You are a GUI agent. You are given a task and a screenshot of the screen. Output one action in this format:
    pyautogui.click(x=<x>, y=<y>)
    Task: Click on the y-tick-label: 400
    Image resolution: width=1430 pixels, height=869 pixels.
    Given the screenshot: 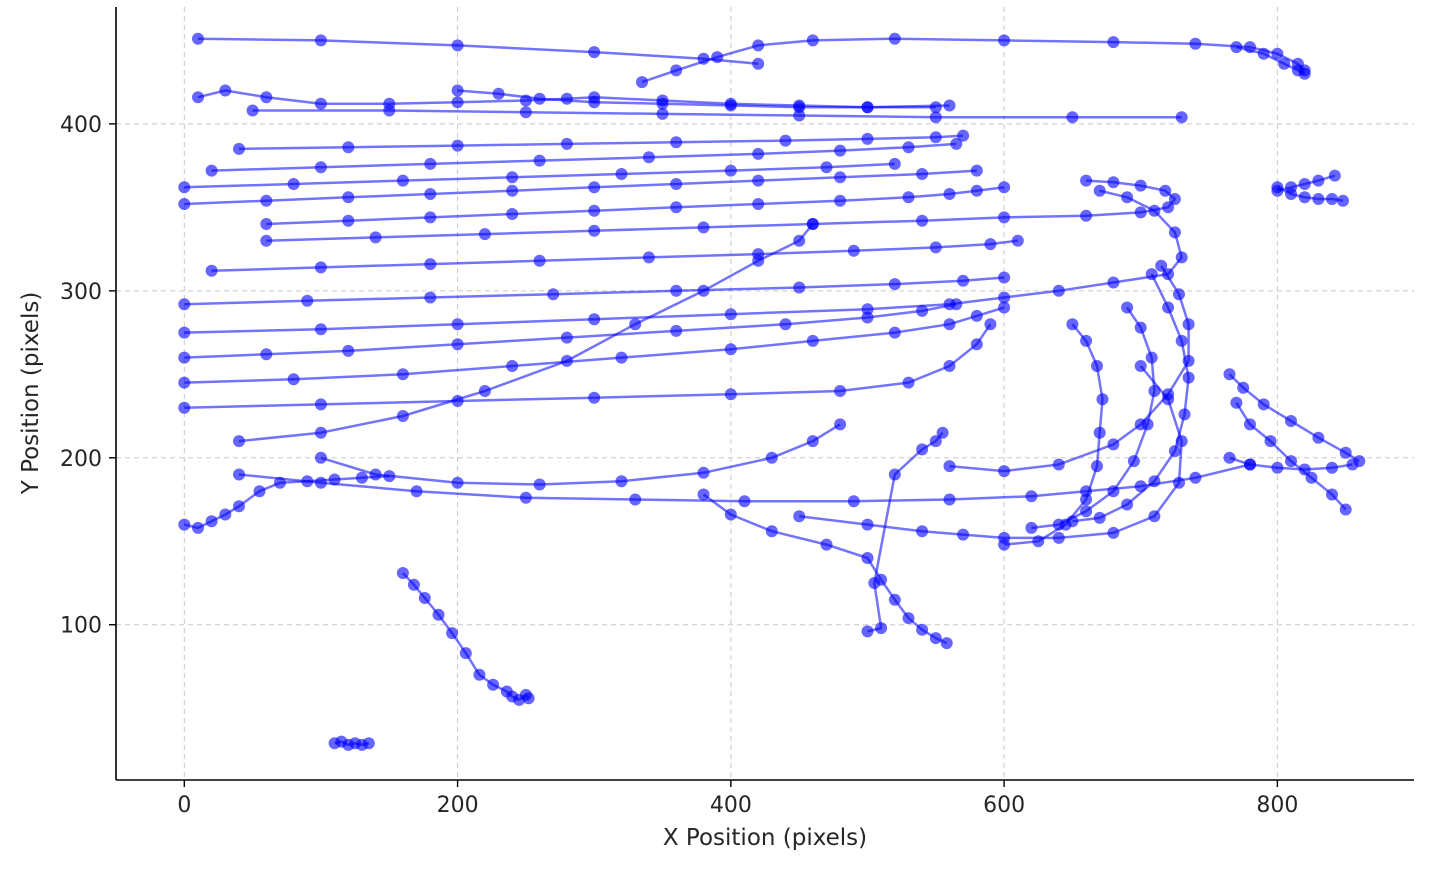 What is the action you would take?
    pyautogui.click(x=81, y=125)
    